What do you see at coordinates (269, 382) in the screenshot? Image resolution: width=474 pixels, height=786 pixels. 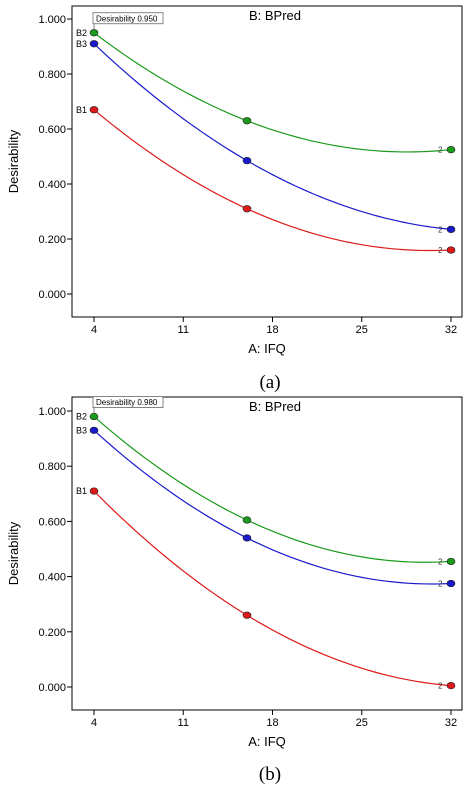 I see `panel-label: (a)` at bounding box center [269, 382].